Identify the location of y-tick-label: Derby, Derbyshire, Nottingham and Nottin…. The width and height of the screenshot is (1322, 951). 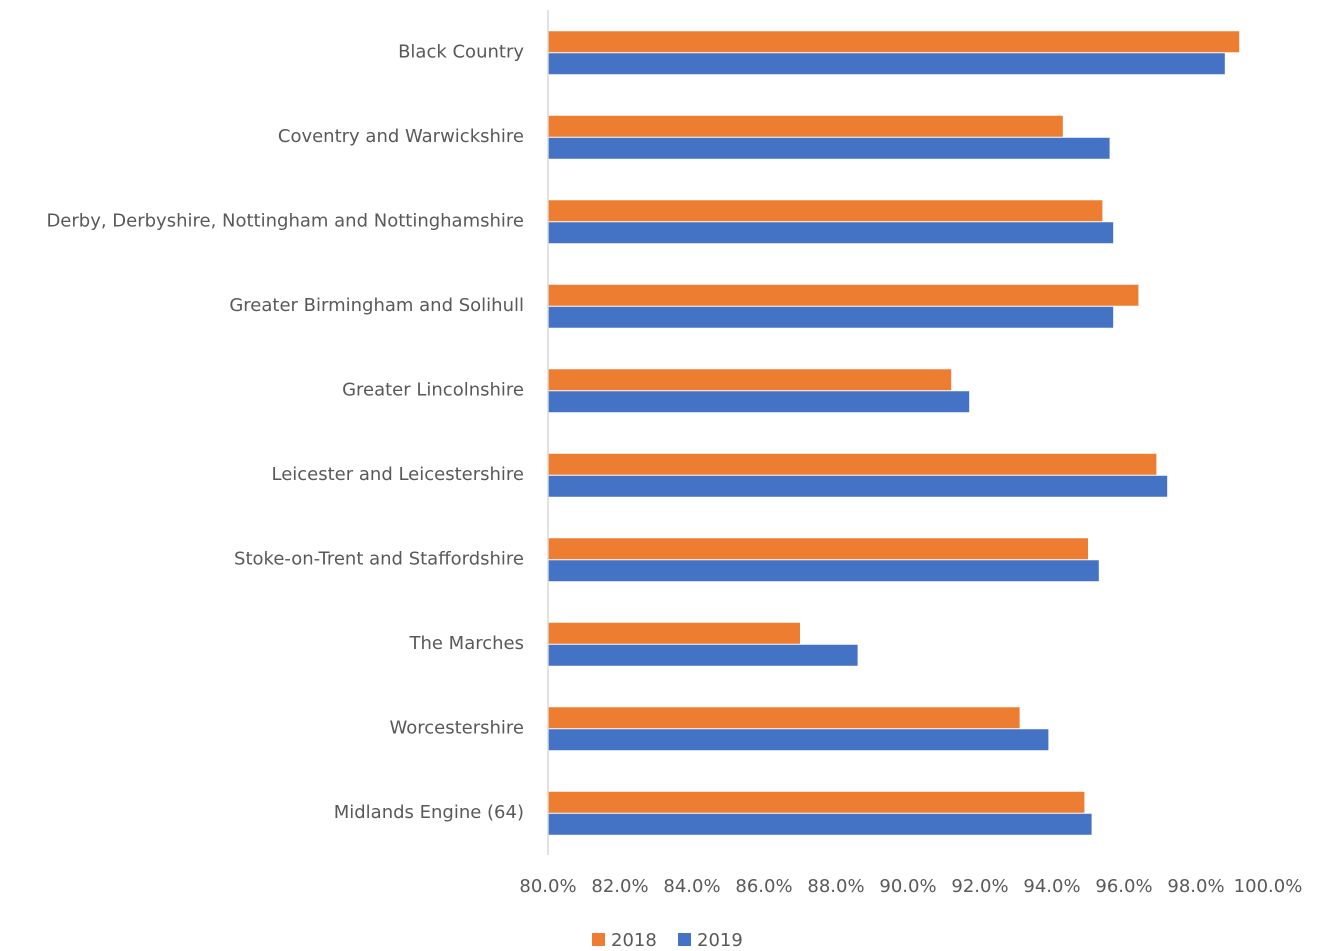
(285, 220).